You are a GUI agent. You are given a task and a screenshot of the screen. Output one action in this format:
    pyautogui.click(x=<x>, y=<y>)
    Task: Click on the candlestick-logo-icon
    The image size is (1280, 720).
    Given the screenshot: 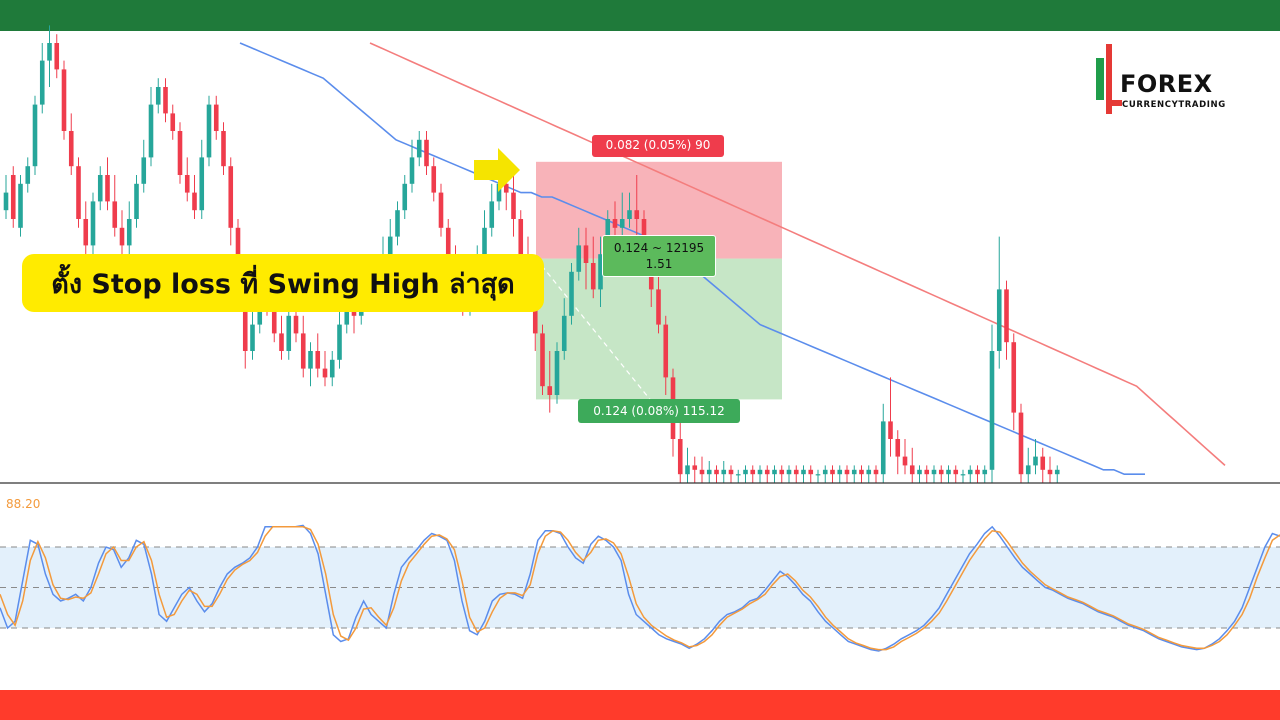 What is the action you would take?
    pyautogui.click(x=1109, y=79)
    